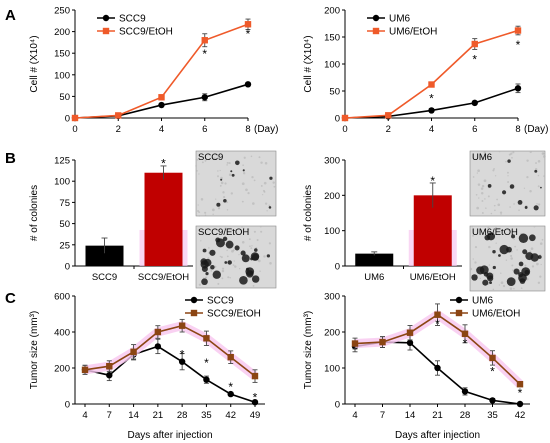  I want to click on y-tick-label: 300, so click(332, 161).